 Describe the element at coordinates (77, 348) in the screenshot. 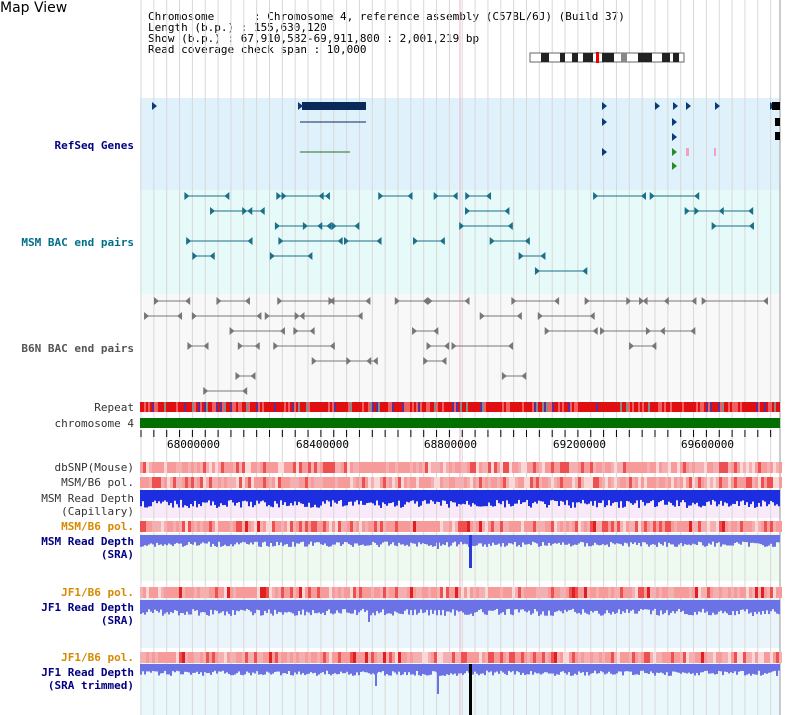

I see `track-label-b6n-bac: B6N BAC end pairs` at that location.